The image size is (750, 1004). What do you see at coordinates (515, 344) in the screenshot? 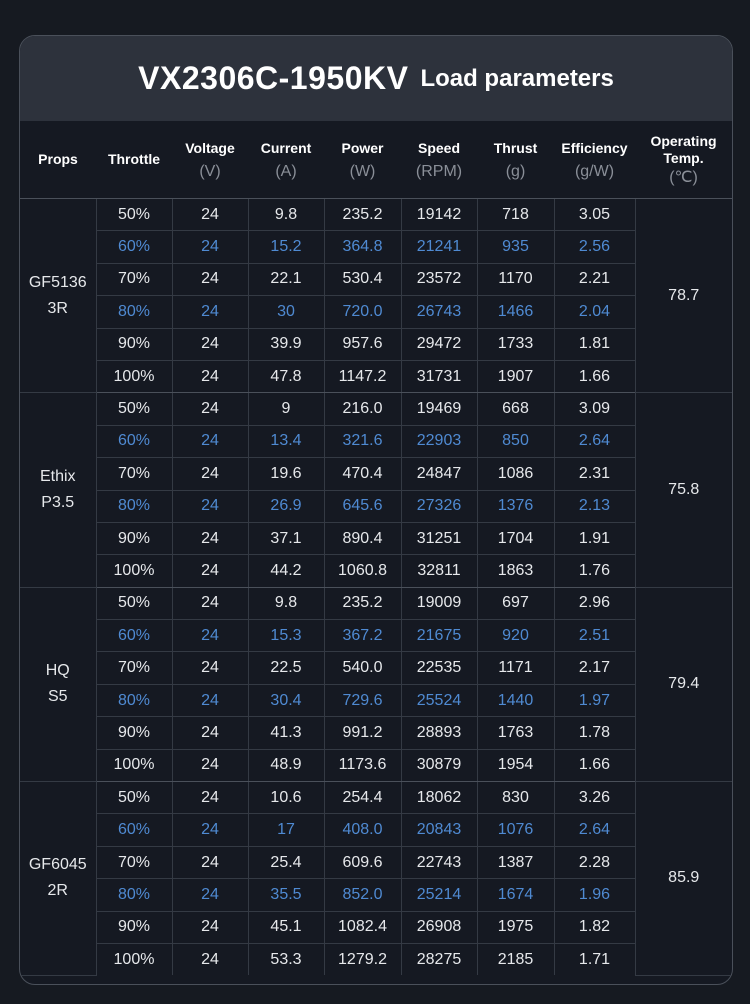
I see `thrust-cell: 1733` at bounding box center [515, 344].